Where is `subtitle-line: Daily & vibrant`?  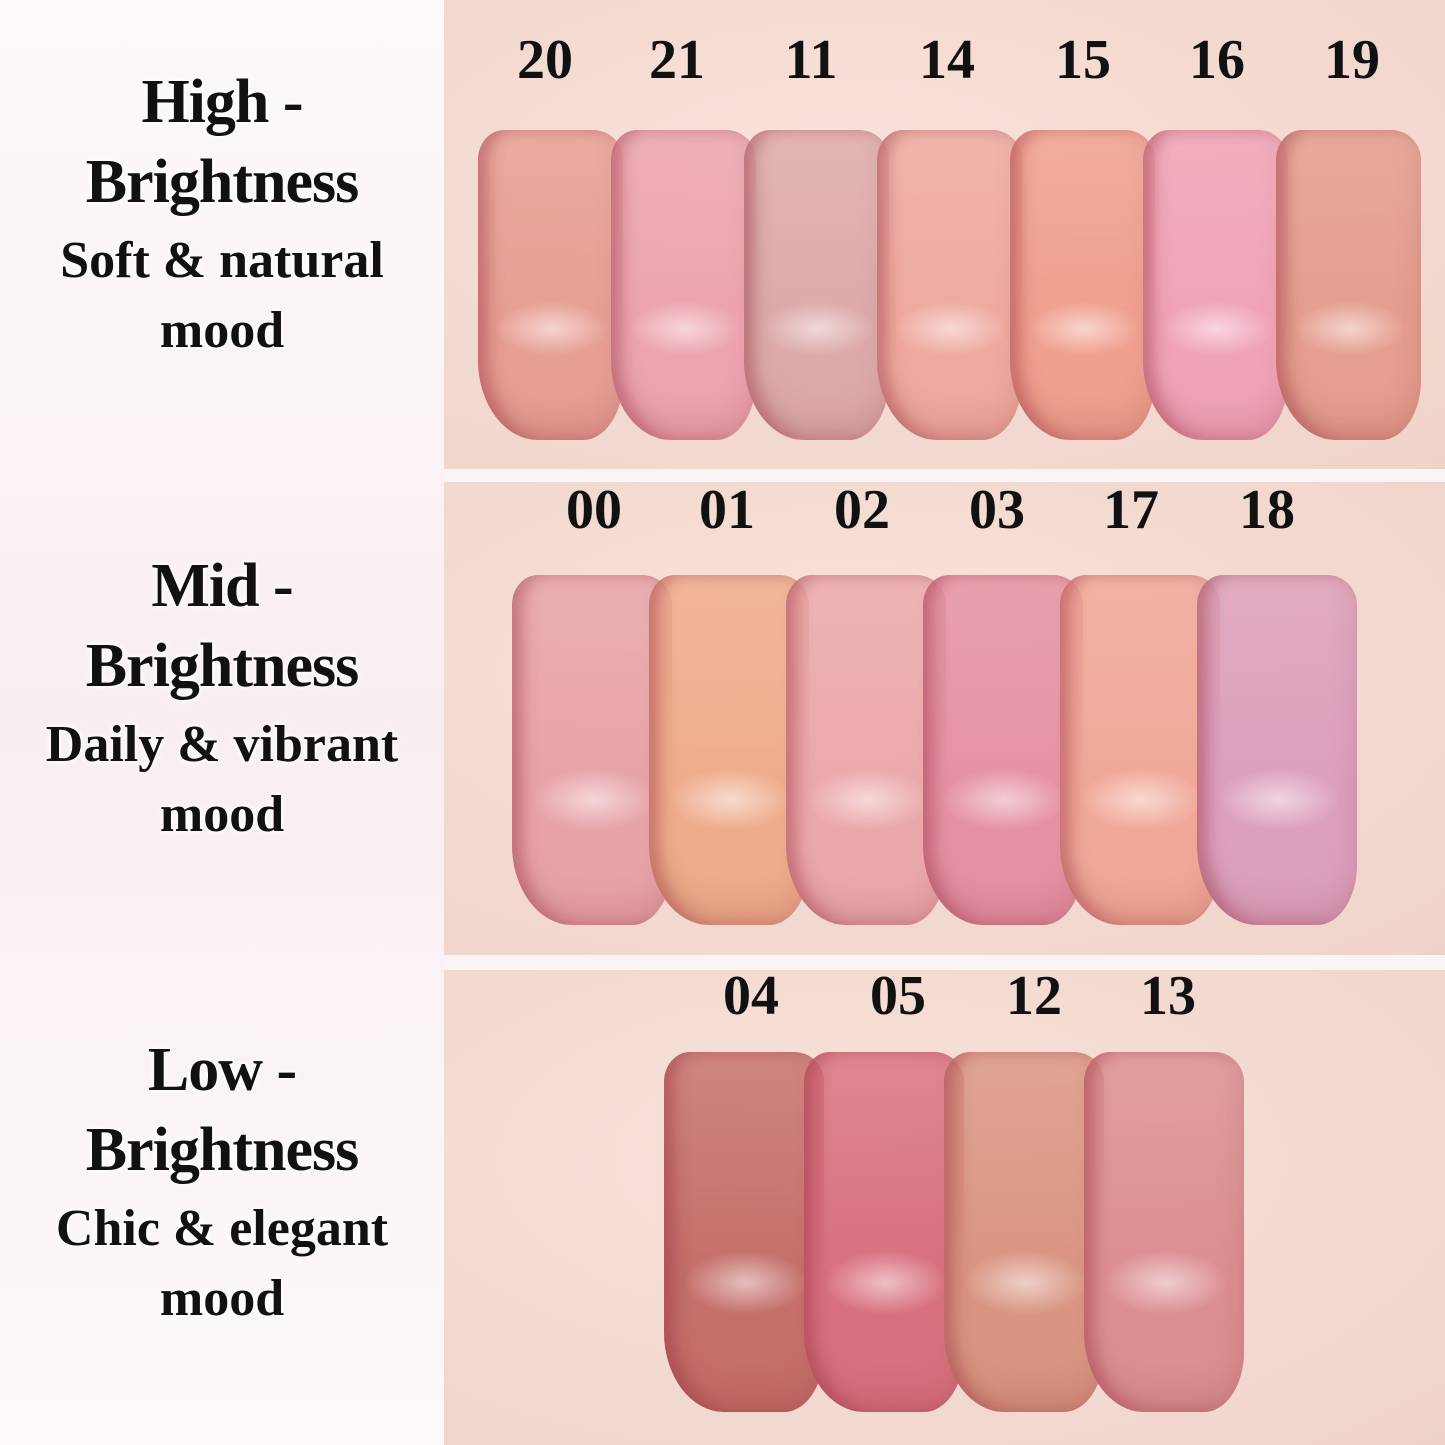 subtitle-line: Daily & vibrant is located at coordinates (222, 744).